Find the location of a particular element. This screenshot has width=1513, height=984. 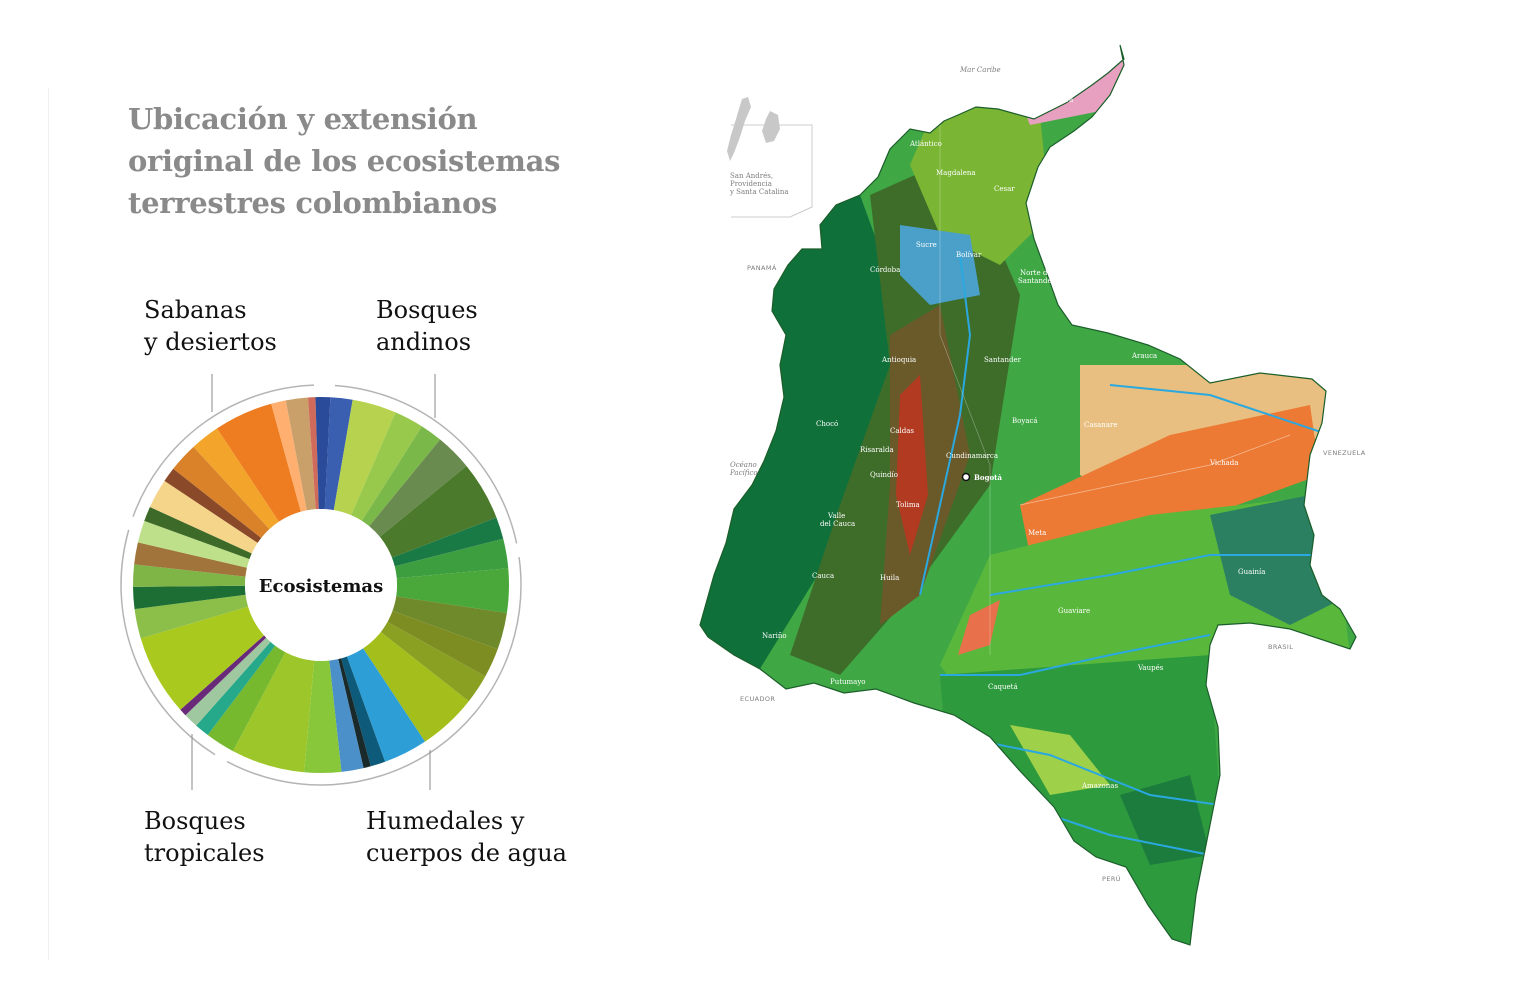

department-label: Meta is located at coordinates (1037, 533).